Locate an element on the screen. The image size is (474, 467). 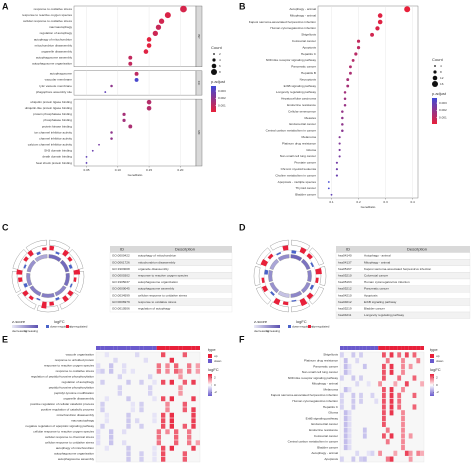
legend-label: 4 is located at coordinates (220, 60).